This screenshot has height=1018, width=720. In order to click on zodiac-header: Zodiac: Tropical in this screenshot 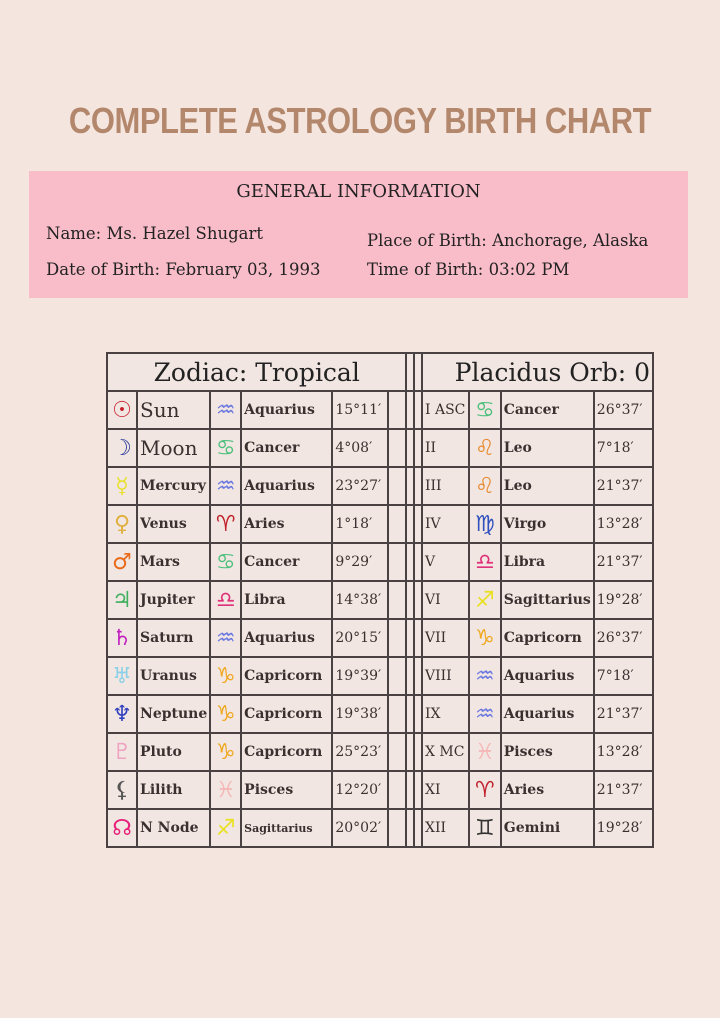, I will do `click(256, 372)`.